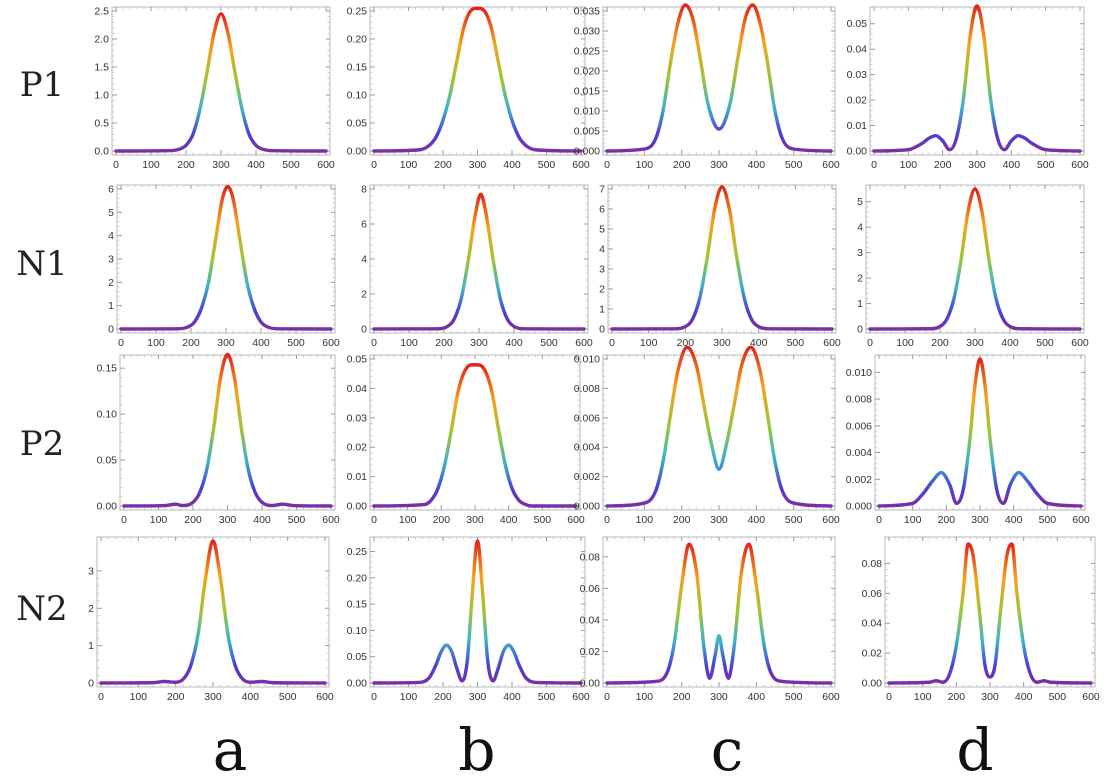 This screenshot has width=1110, height=781. I want to click on y-tick-label: 0.15, so click(107, 369).